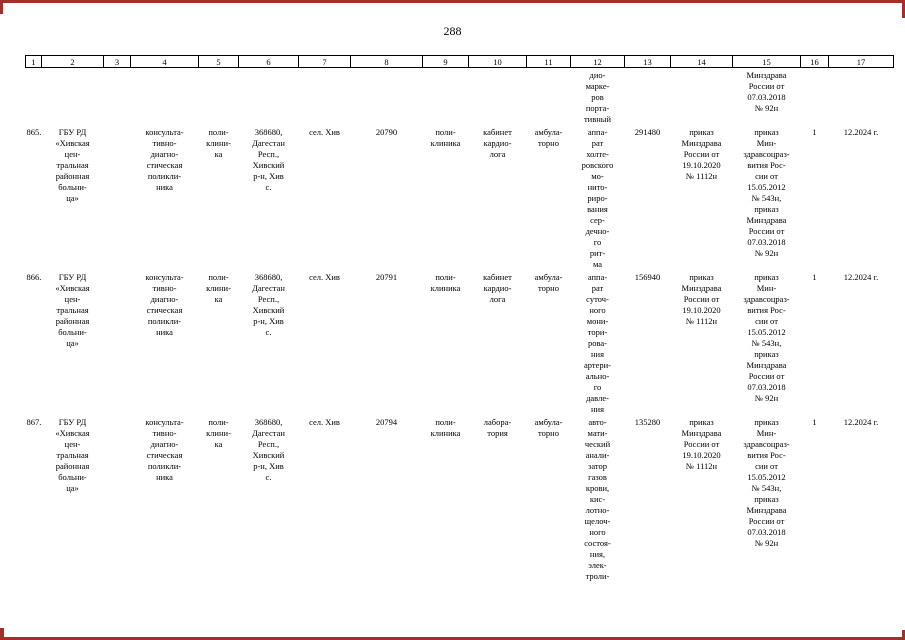 The height and width of the screenshot is (640, 905). Describe the element at coordinates (386, 132) in the screenshot. I see `table-cell-code: 20790` at that location.